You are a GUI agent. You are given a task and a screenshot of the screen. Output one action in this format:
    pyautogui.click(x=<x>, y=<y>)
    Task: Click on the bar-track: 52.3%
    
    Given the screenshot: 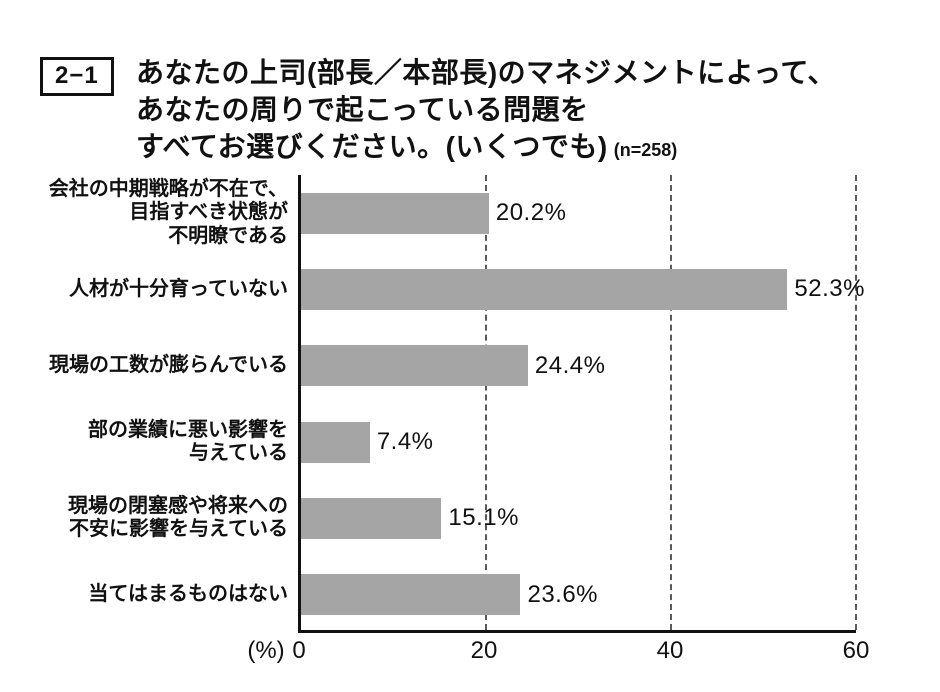 What is the action you would take?
    pyautogui.click(x=582, y=289)
    